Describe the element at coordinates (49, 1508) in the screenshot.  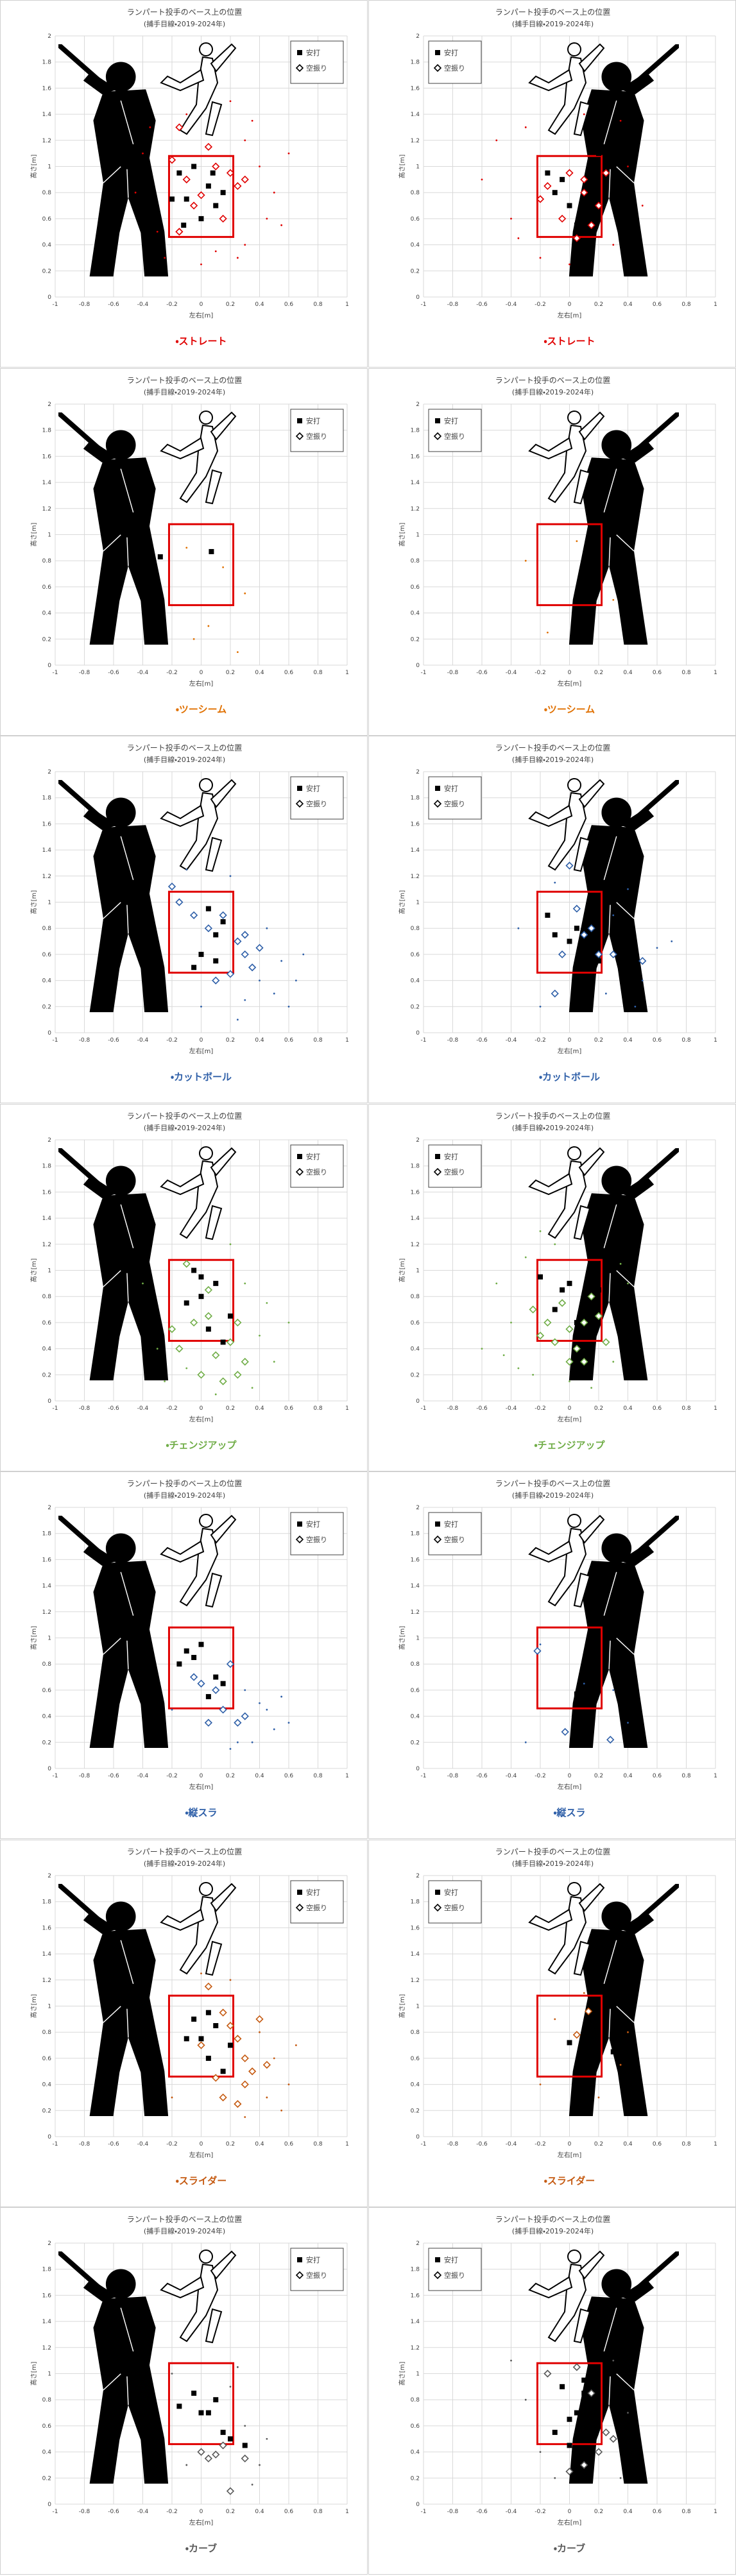
I see `y-tick-label: 2` at that location.